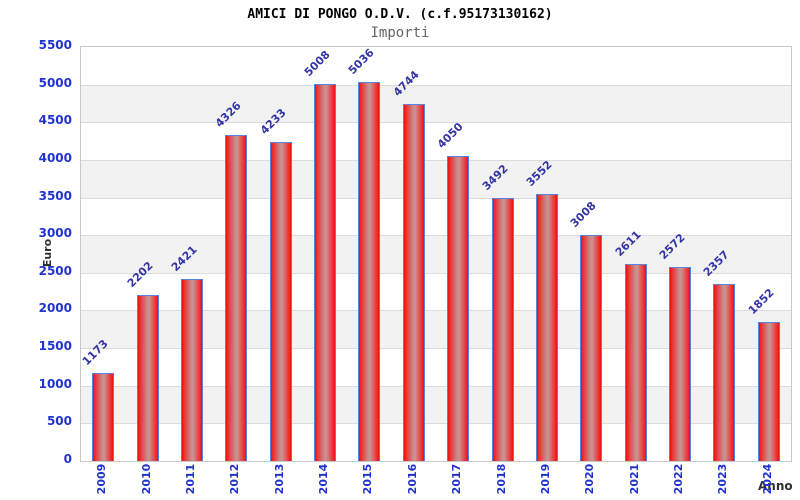  What do you see at coordinates (236, 298) in the screenshot?
I see `bar-2012` at bounding box center [236, 298].